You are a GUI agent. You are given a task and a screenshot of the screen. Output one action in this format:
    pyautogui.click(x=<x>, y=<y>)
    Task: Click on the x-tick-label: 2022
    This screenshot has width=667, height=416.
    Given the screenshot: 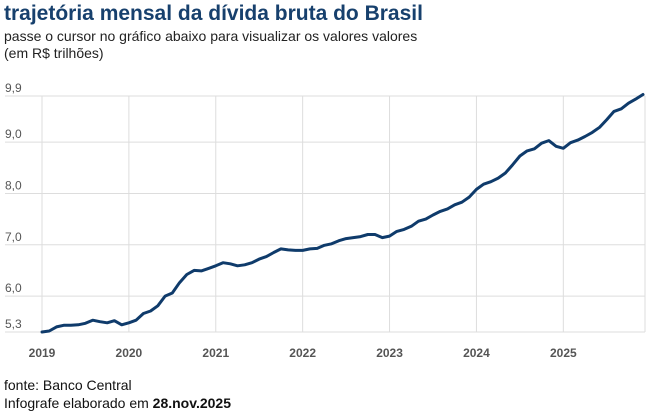 What is the action you would take?
    pyautogui.click(x=302, y=353)
    